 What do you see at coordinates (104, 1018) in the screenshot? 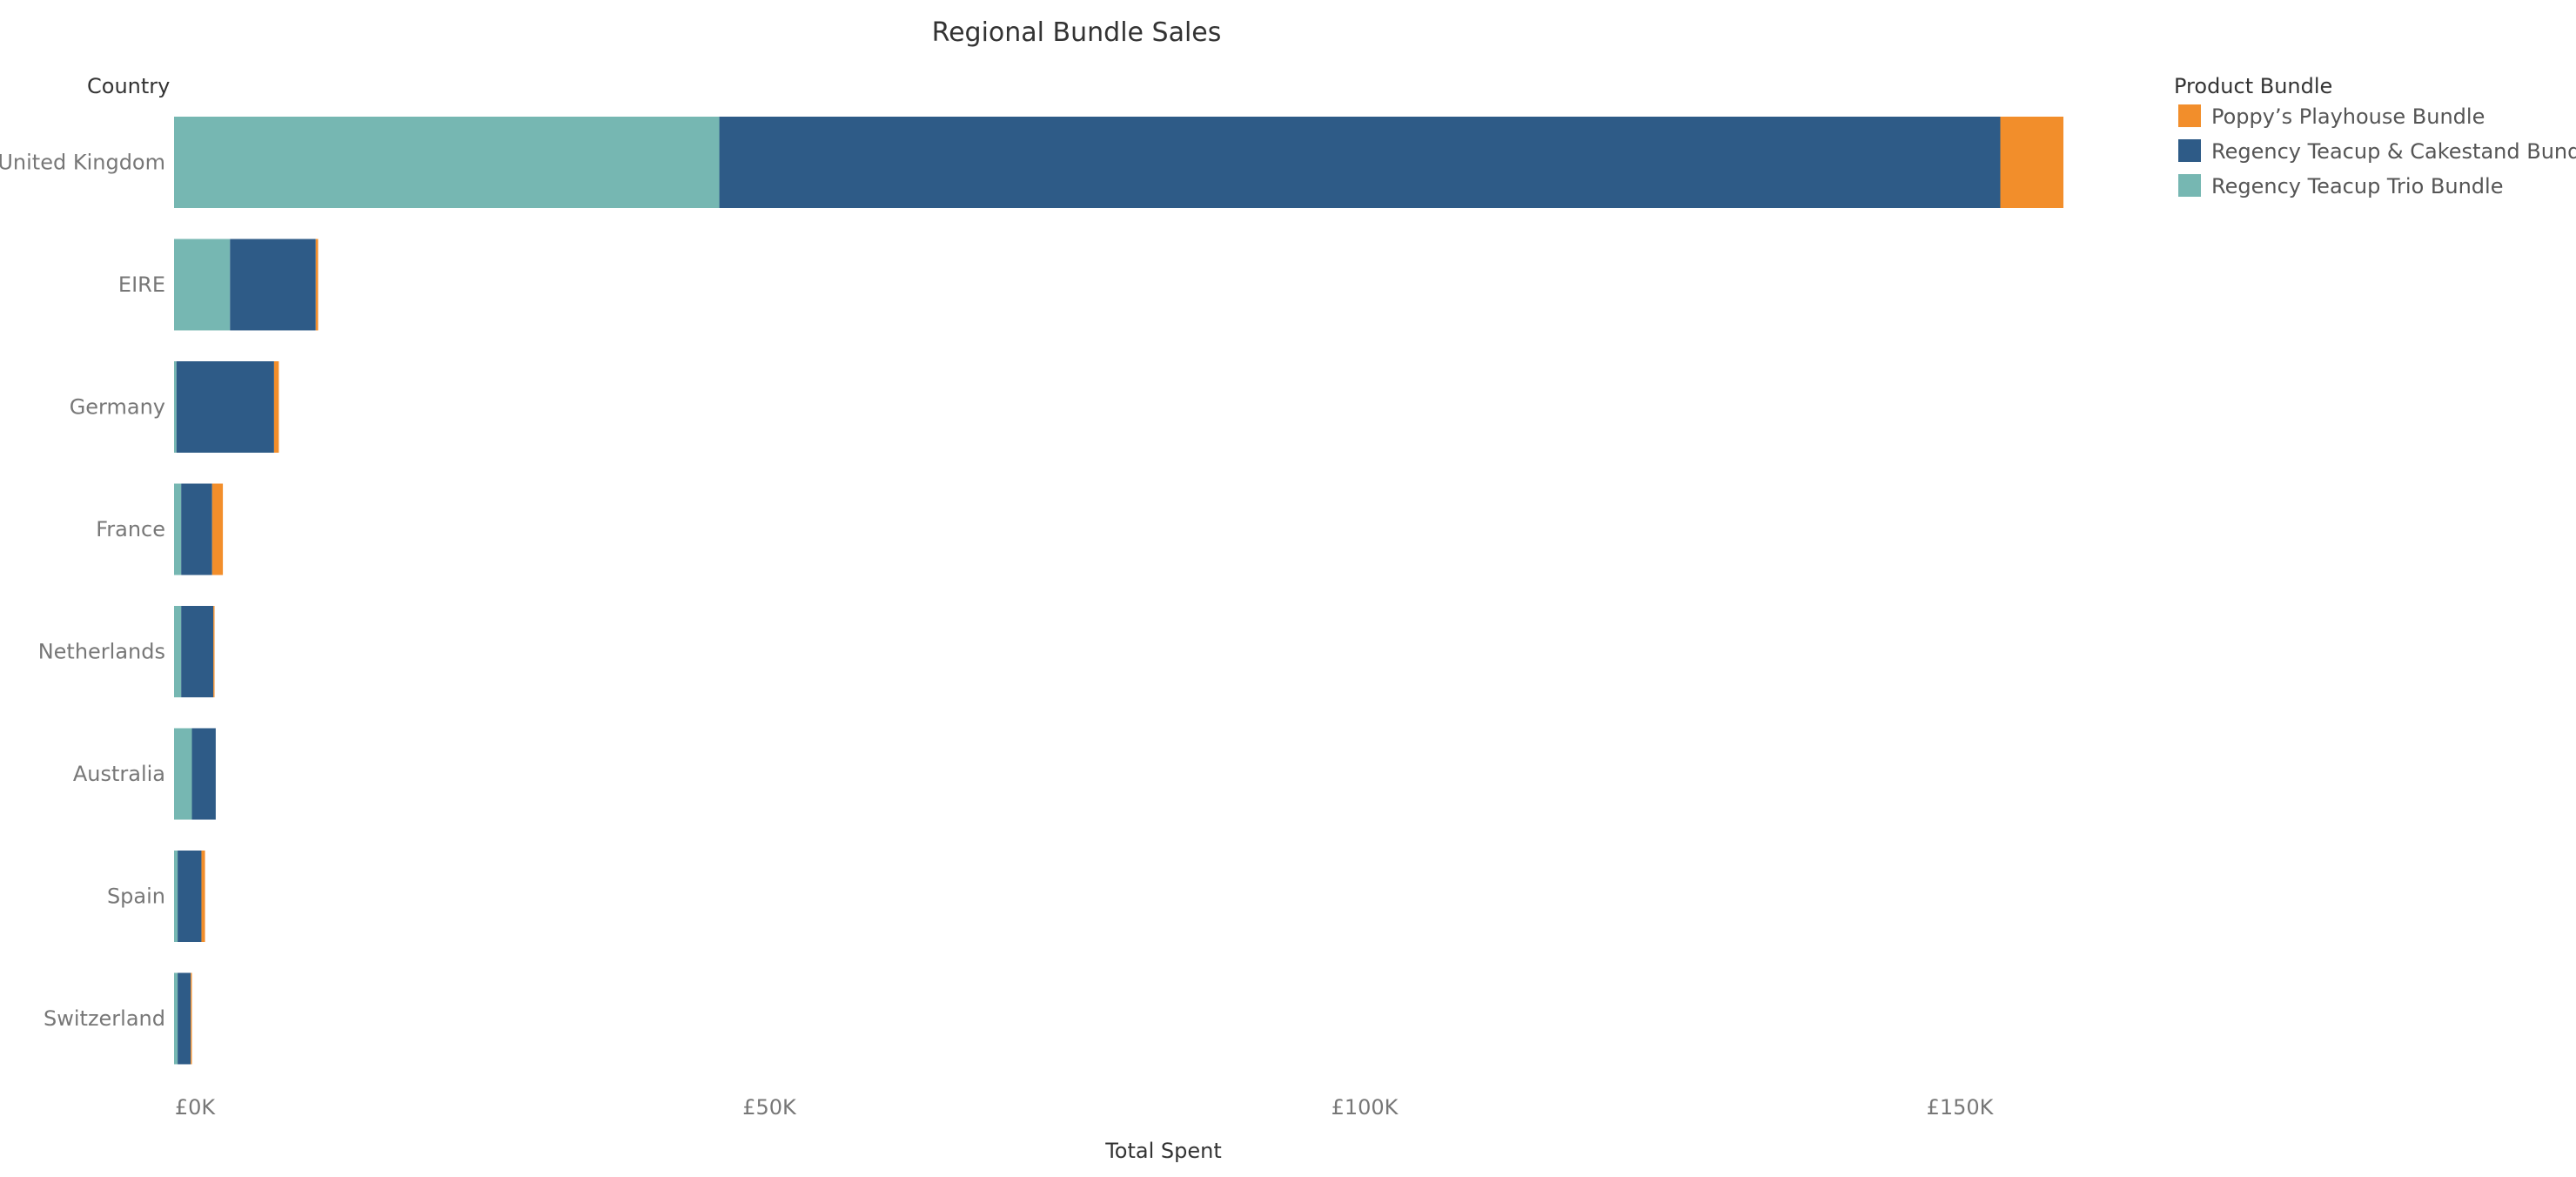
I see `category-label-switzerland: Switzerland` at bounding box center [104, 1018].